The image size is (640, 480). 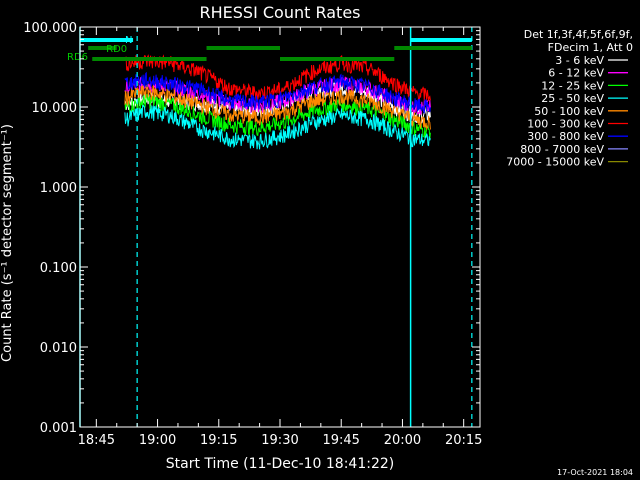 I want to click on legend-label-4: 50 - 100 keV, so click(x=569, y=111).